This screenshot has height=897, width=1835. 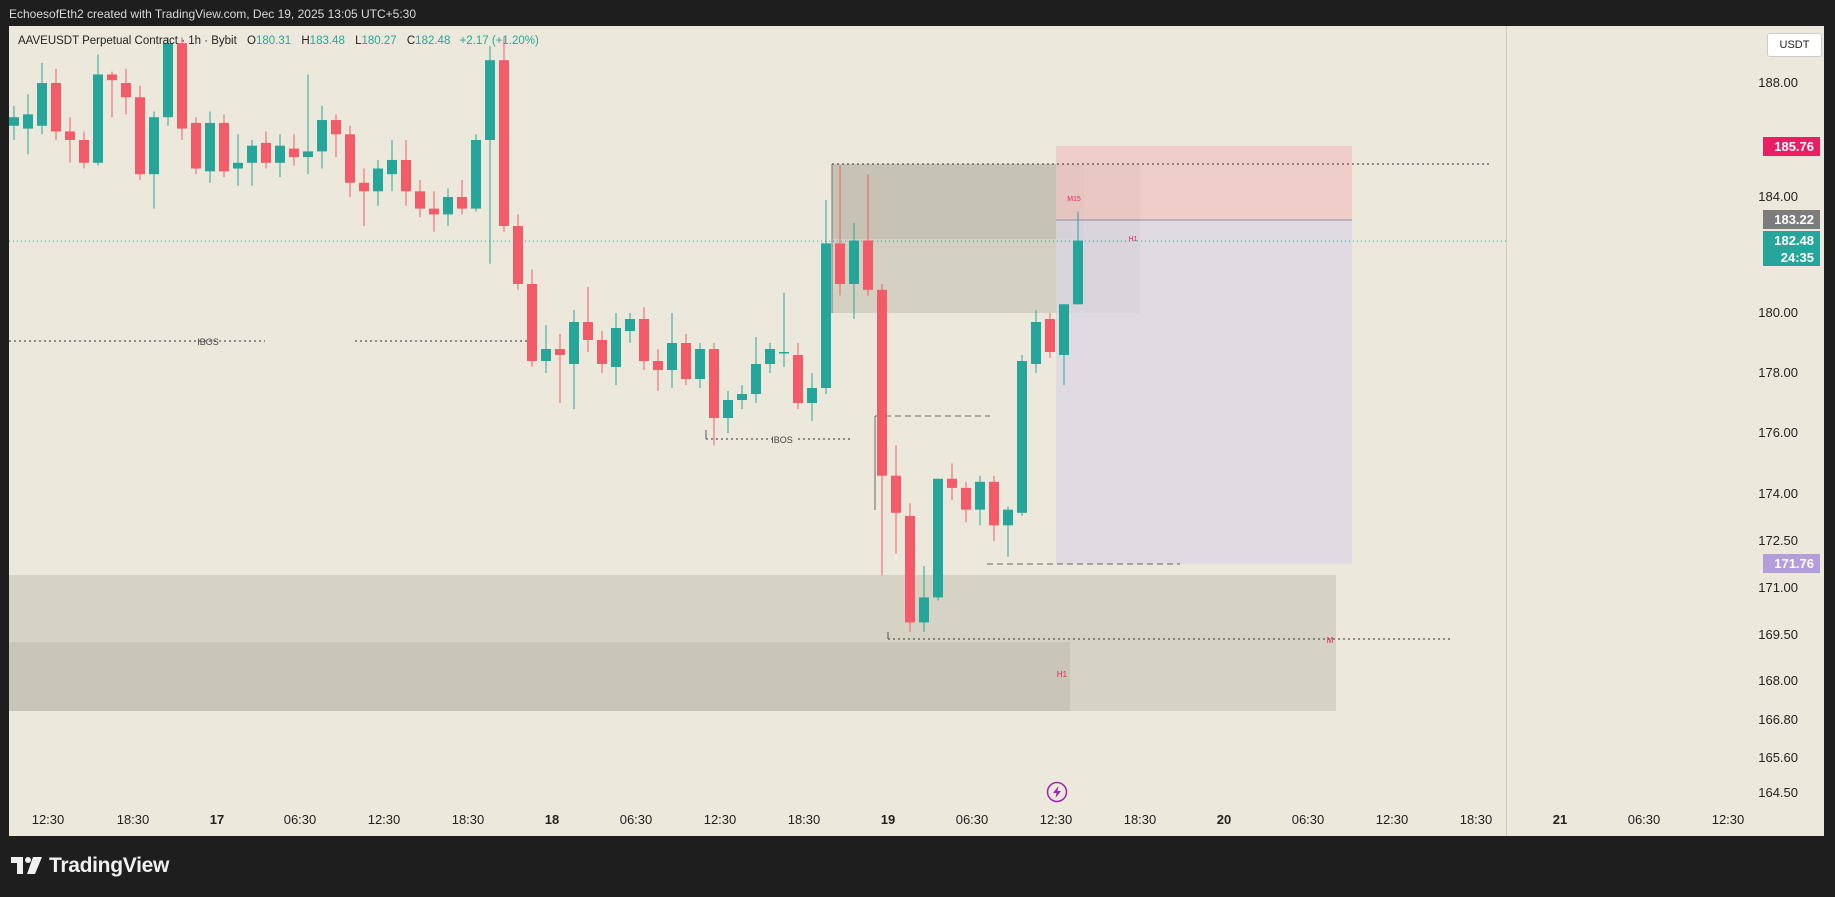 What do you see at coordinates (1778, 432) in the screenshot?
I see `y-tick-label: 176.00` at bounding box center [1778, 432].